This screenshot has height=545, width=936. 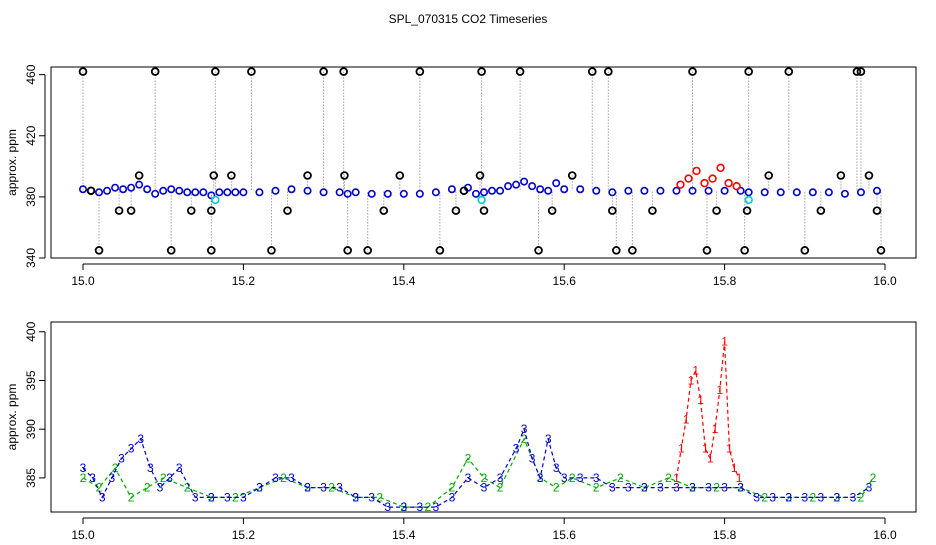 What do you see at coordinates (83, 534) in the screenshot?
I see `x-tick-label: 15.0` at bounding box center [83, 534].